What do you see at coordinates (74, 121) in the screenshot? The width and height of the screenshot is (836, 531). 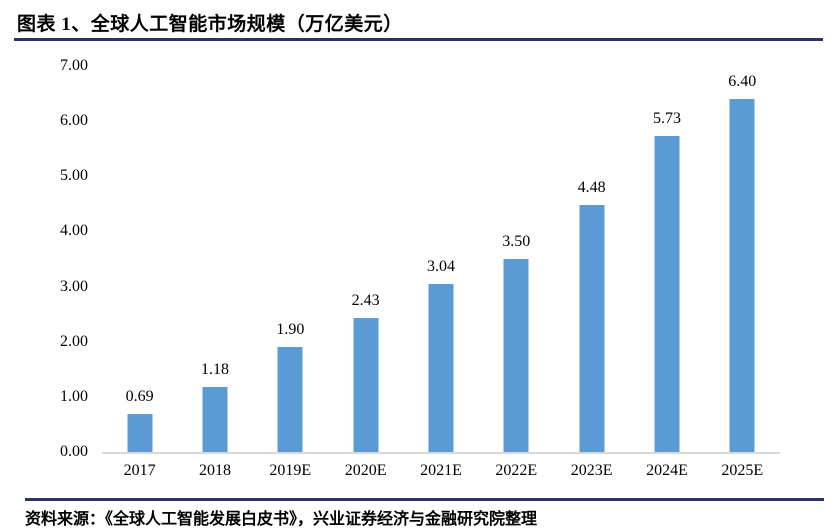 I see `y-tick-label: 6.00` at bounding box center [74, 121].